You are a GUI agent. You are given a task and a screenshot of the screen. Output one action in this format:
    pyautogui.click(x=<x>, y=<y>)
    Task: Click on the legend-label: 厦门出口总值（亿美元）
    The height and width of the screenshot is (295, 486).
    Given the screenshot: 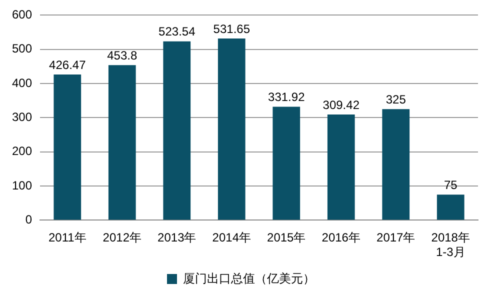 What is the action you would take?
    pyautogui.click(x=249, y=278)
    